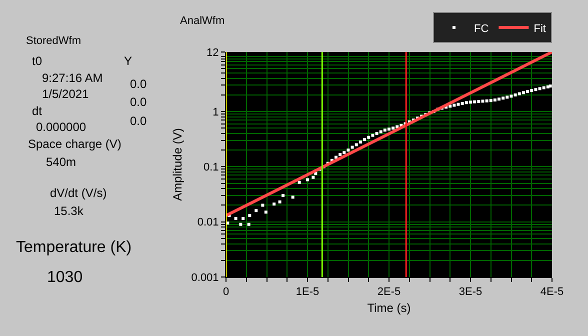 The image size is (588, 336). What do you see at coordinates (540, 28) in the screenshot?
I see `legend-label: Fit` at bounding box center [540, 28].